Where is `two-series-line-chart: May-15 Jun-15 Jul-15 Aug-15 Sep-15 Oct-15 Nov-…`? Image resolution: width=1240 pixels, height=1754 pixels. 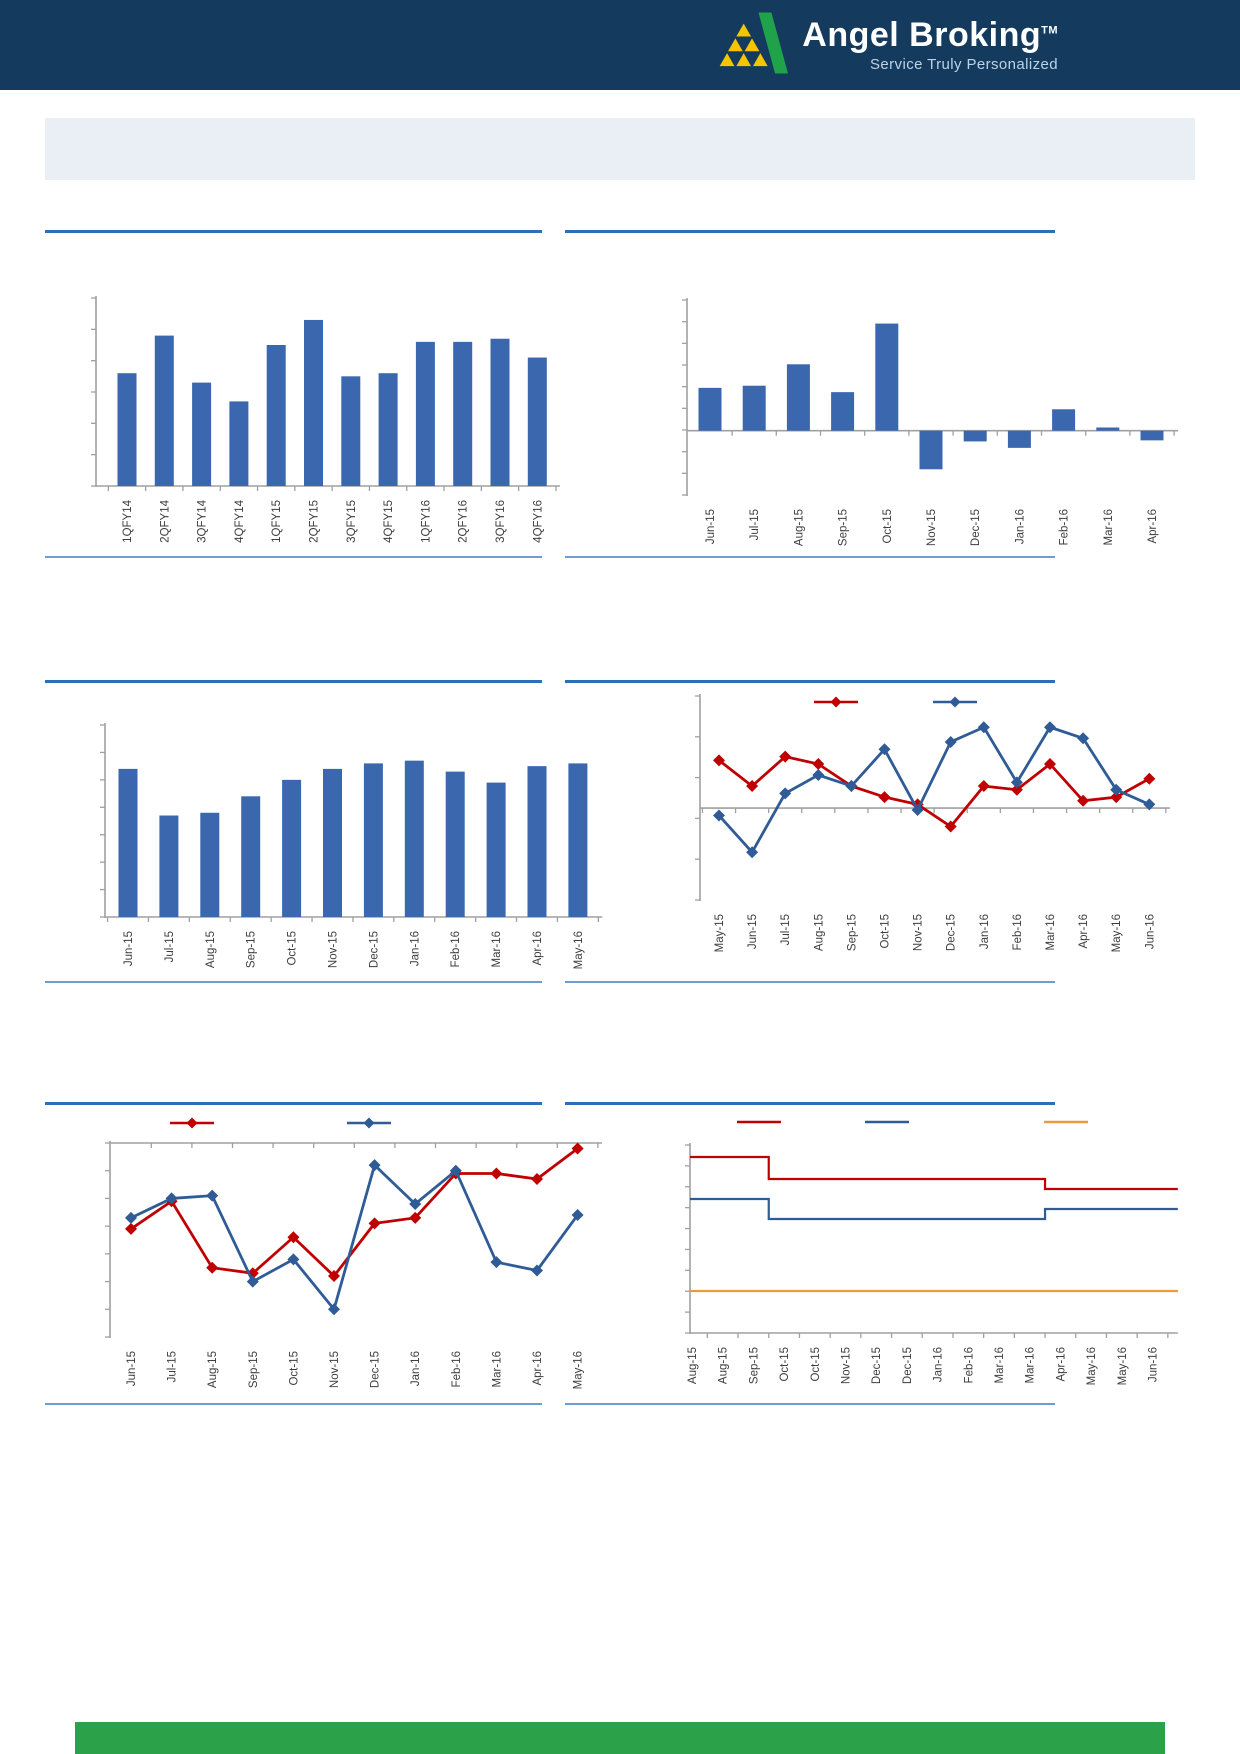 two-series-line-chart: May-15 Jun-15 Jul-15 Aug-15 Sep-15 Oct-15 Nov-… is located at coordinates (932, 823).